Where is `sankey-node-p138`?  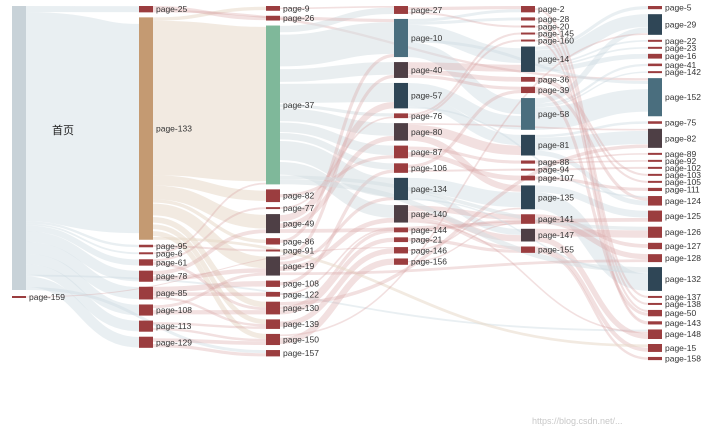
sankey-node-p138 is located at coordinates (655, 303).